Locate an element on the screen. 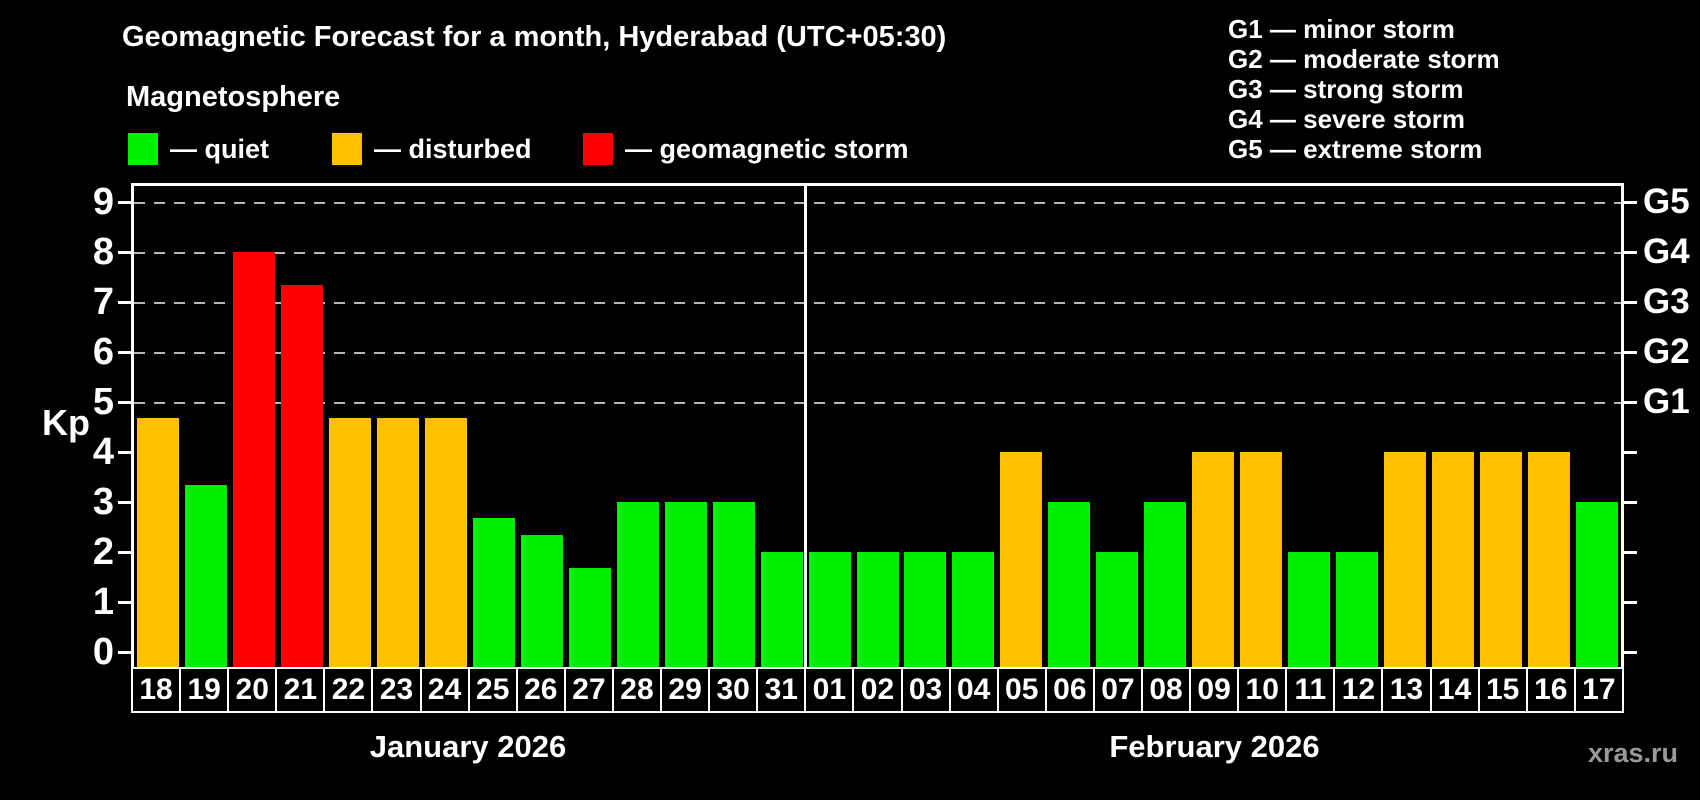 The width and height of the screenshot is (1700, 800). day-label-16: 16 is located at coordinates (1551, 690).